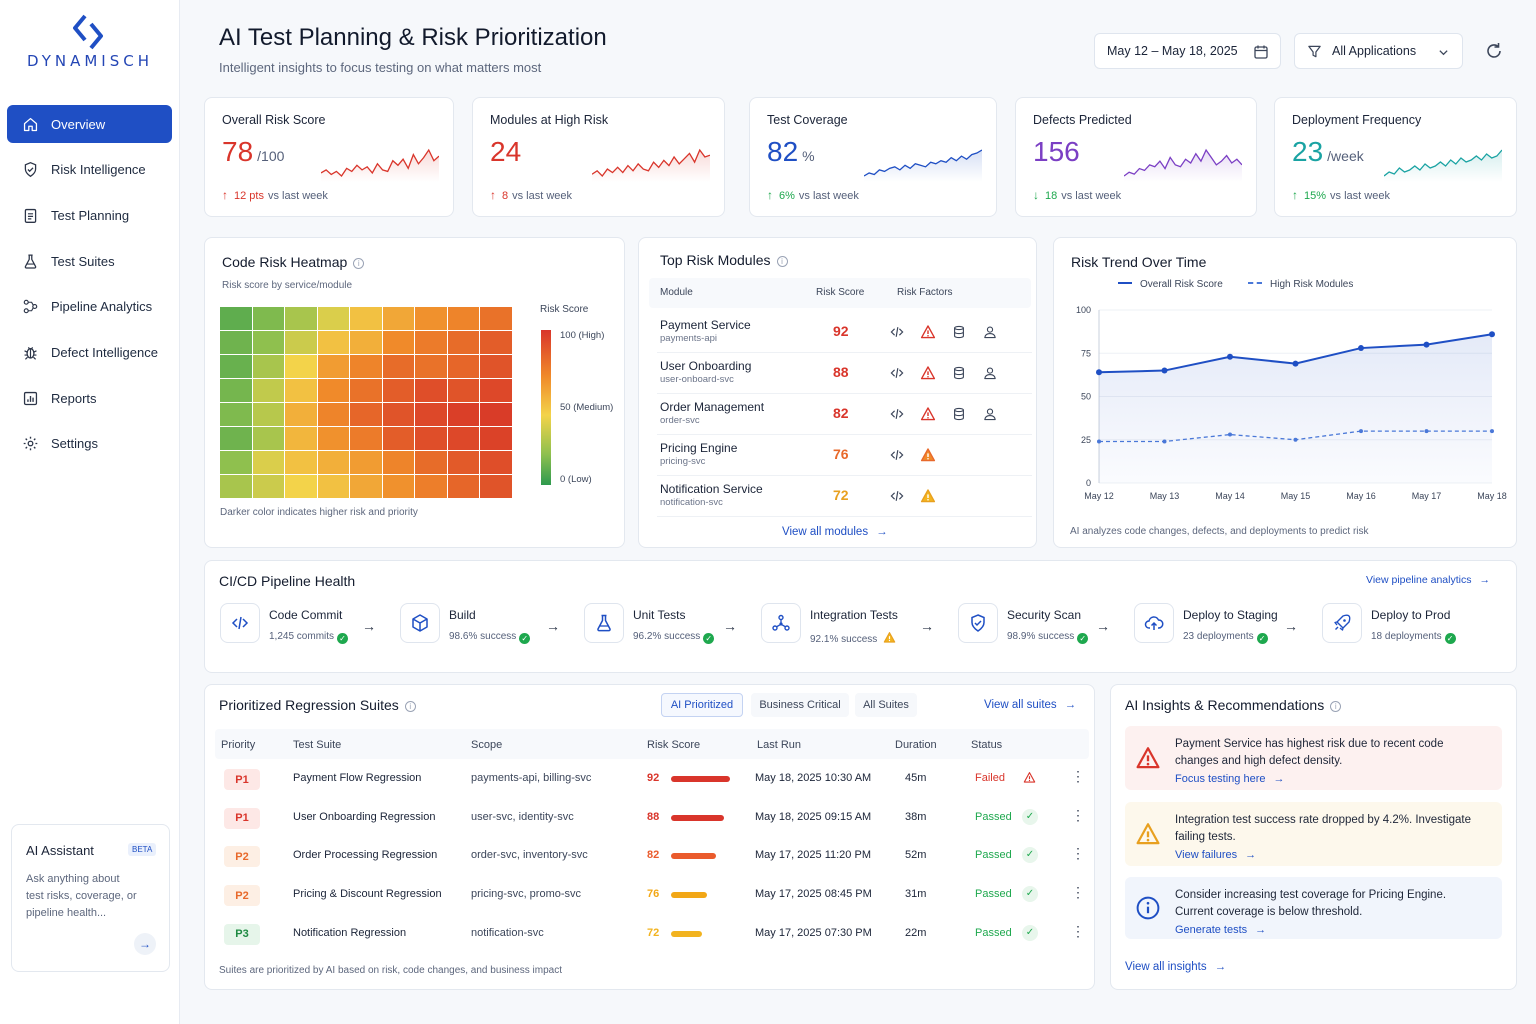 Image resolution: width=1536 pixels, height=1024 pixels. What do you see at coordinates (1427, 496) in the screenshot?
I see `x-tick-label: May 17` at bounding box center [1427, 496].